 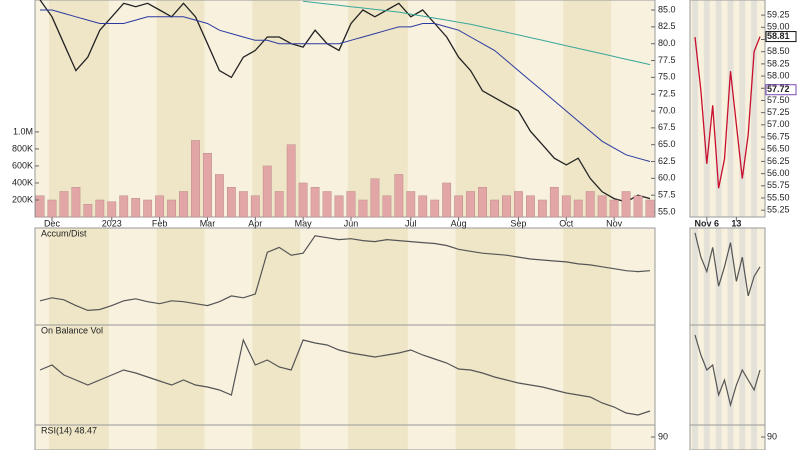 What do you see at coordinates (667, 144) in the screenshot?
I see `y-tick-label: 65.0` at bounding box center [667, 144].